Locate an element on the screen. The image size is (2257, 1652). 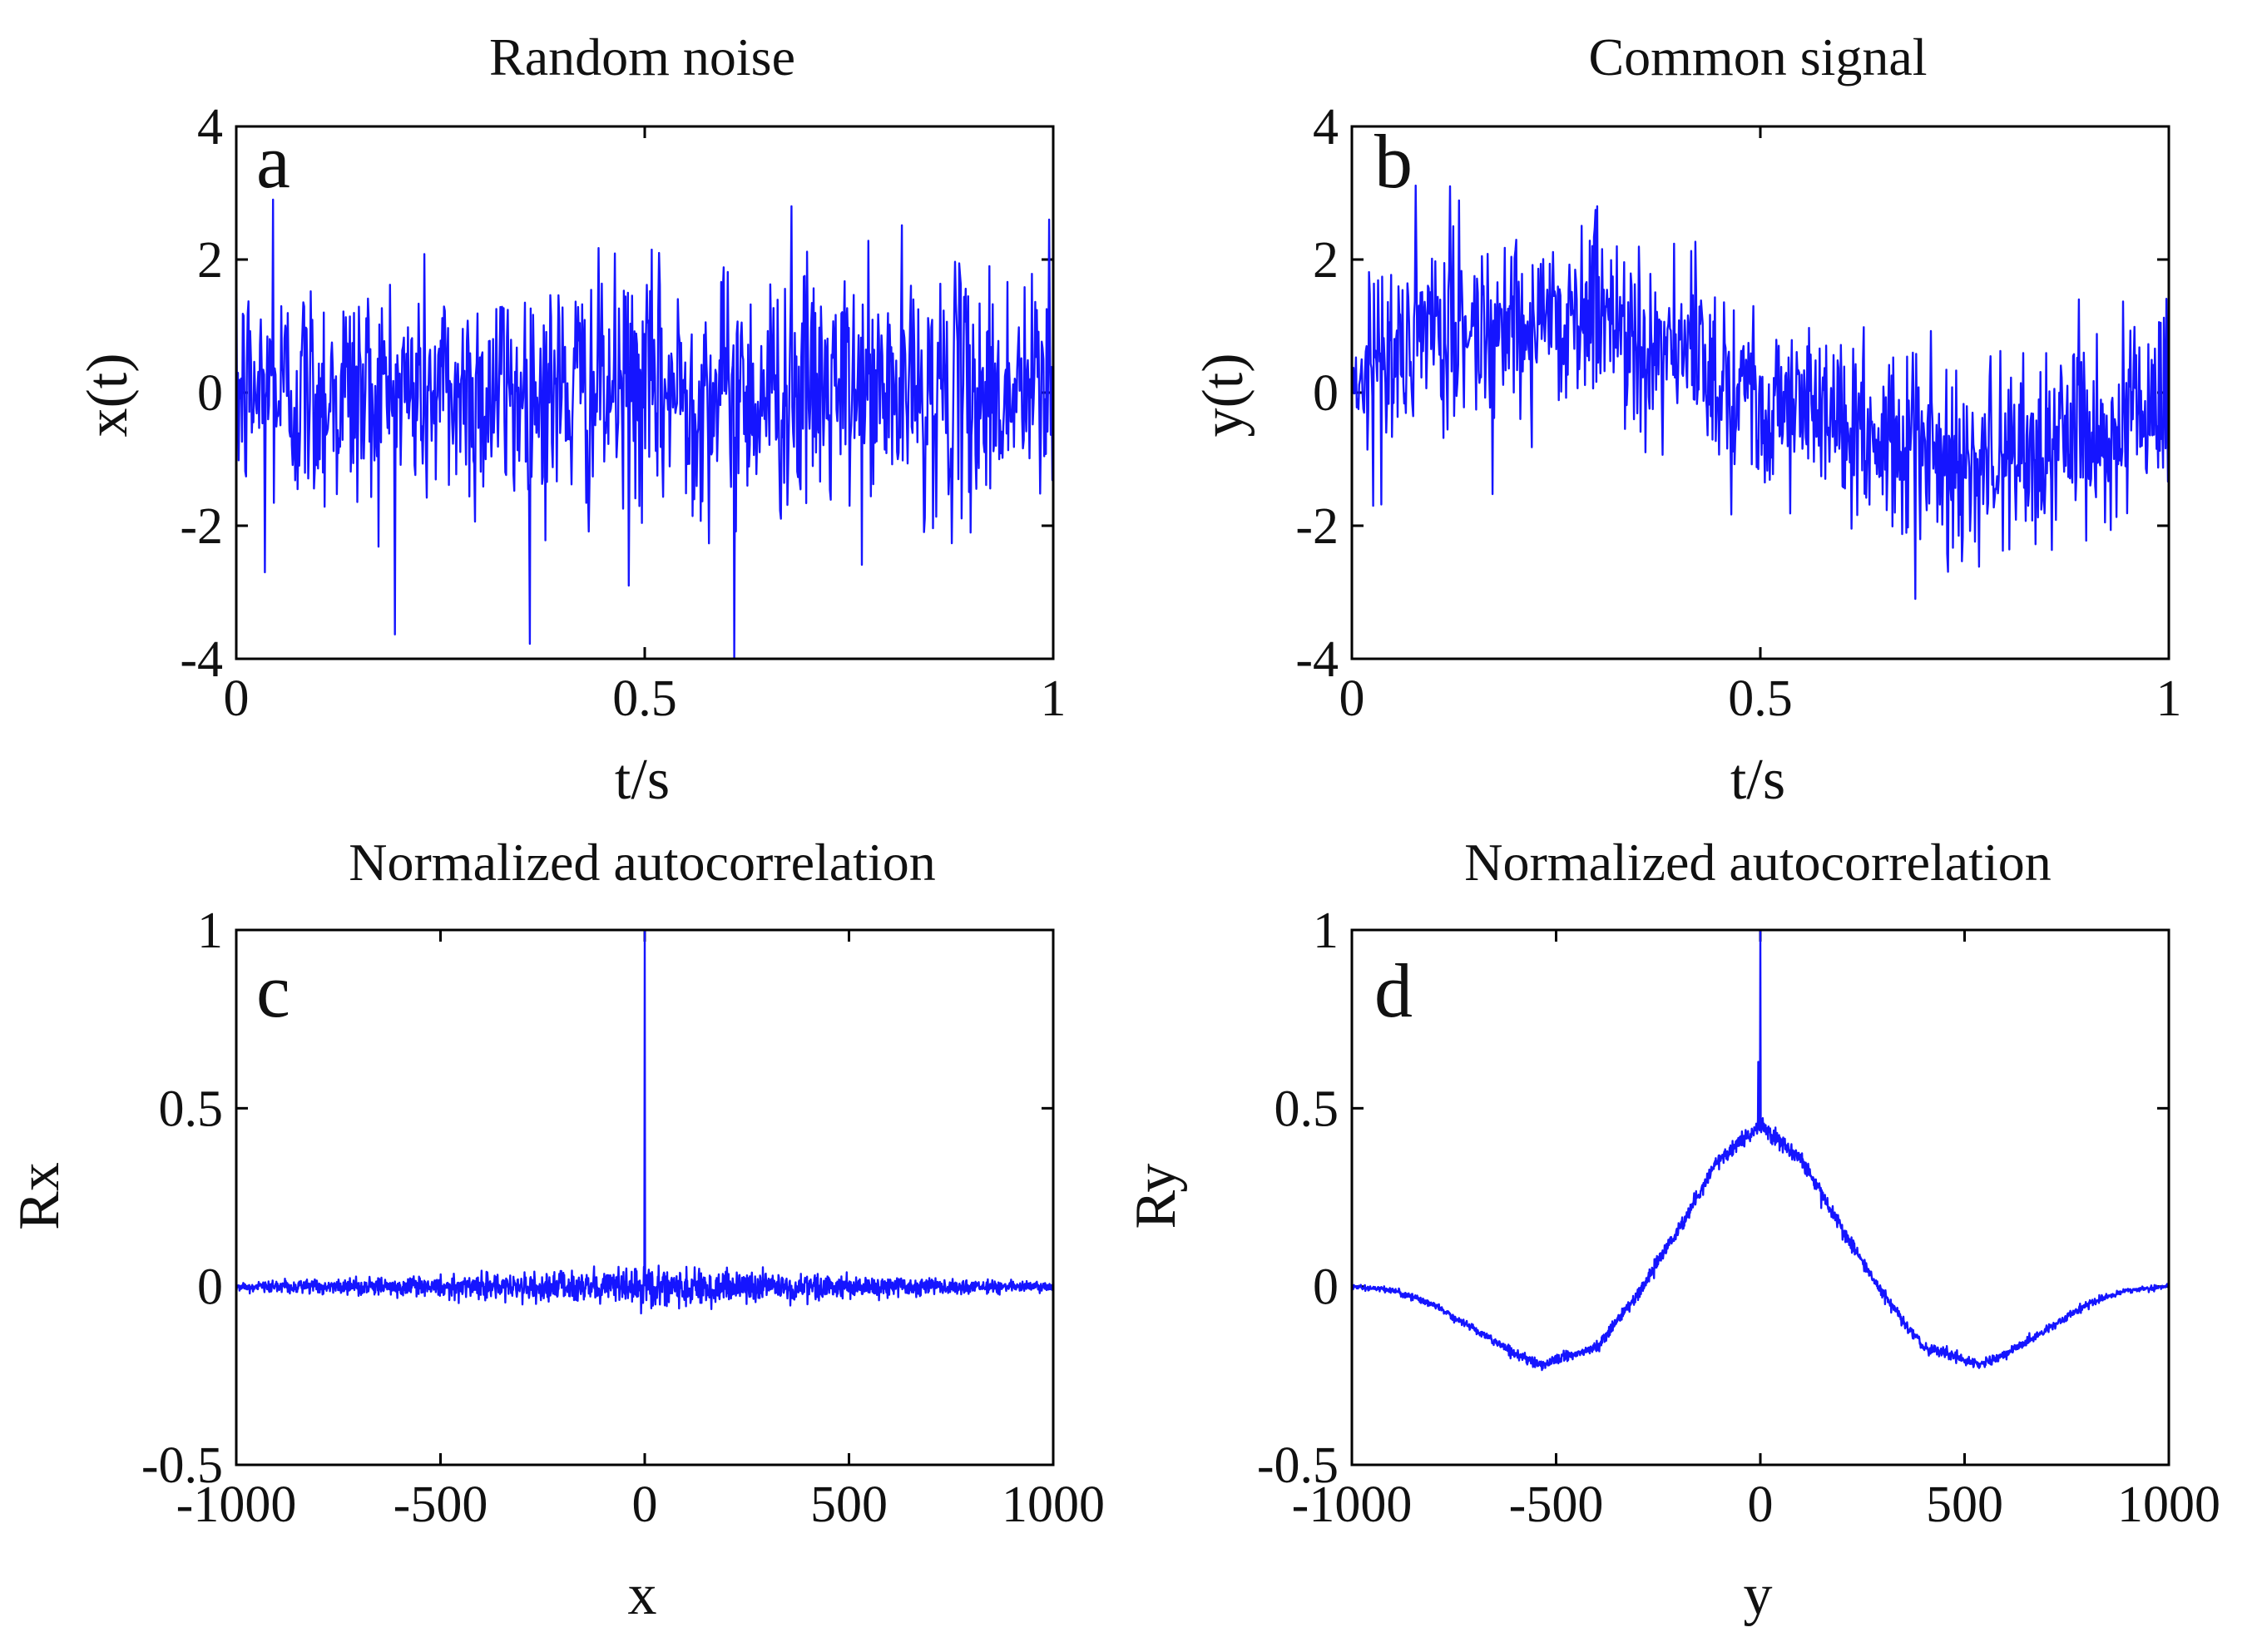
panel-d-xtick-label: -1000 is located at coordinates (1352, 1504).